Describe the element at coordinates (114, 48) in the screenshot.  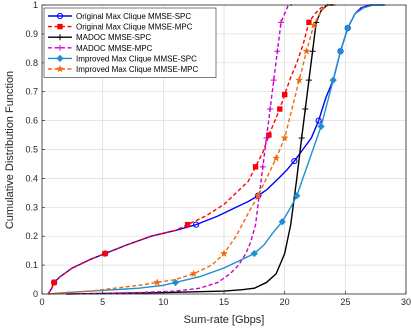
I see `legend-label: MADOC MMSE-MPC` at that location.